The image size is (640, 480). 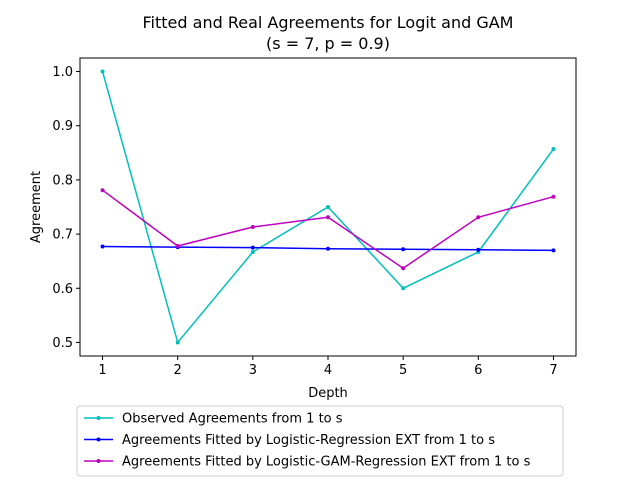 I want to click on legend-box, so click(x=320, y=441).